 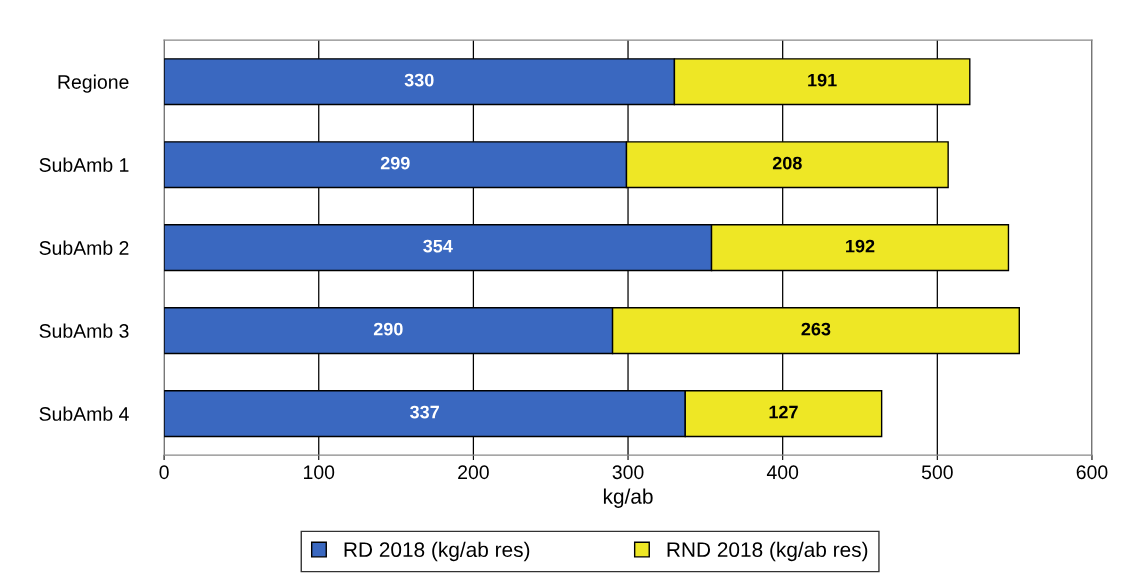 I want to click on y-tick-label: Regione, so click(x=93, y=83).